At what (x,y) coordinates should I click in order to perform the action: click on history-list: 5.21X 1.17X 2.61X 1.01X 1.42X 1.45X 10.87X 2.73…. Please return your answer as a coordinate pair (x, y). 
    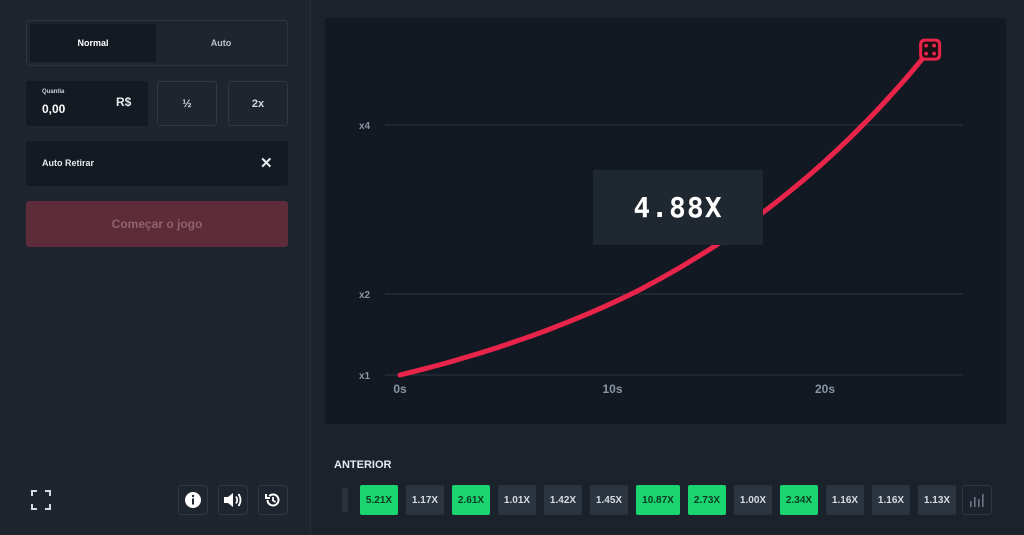
    Looking at the image, I should click on (667, 500).